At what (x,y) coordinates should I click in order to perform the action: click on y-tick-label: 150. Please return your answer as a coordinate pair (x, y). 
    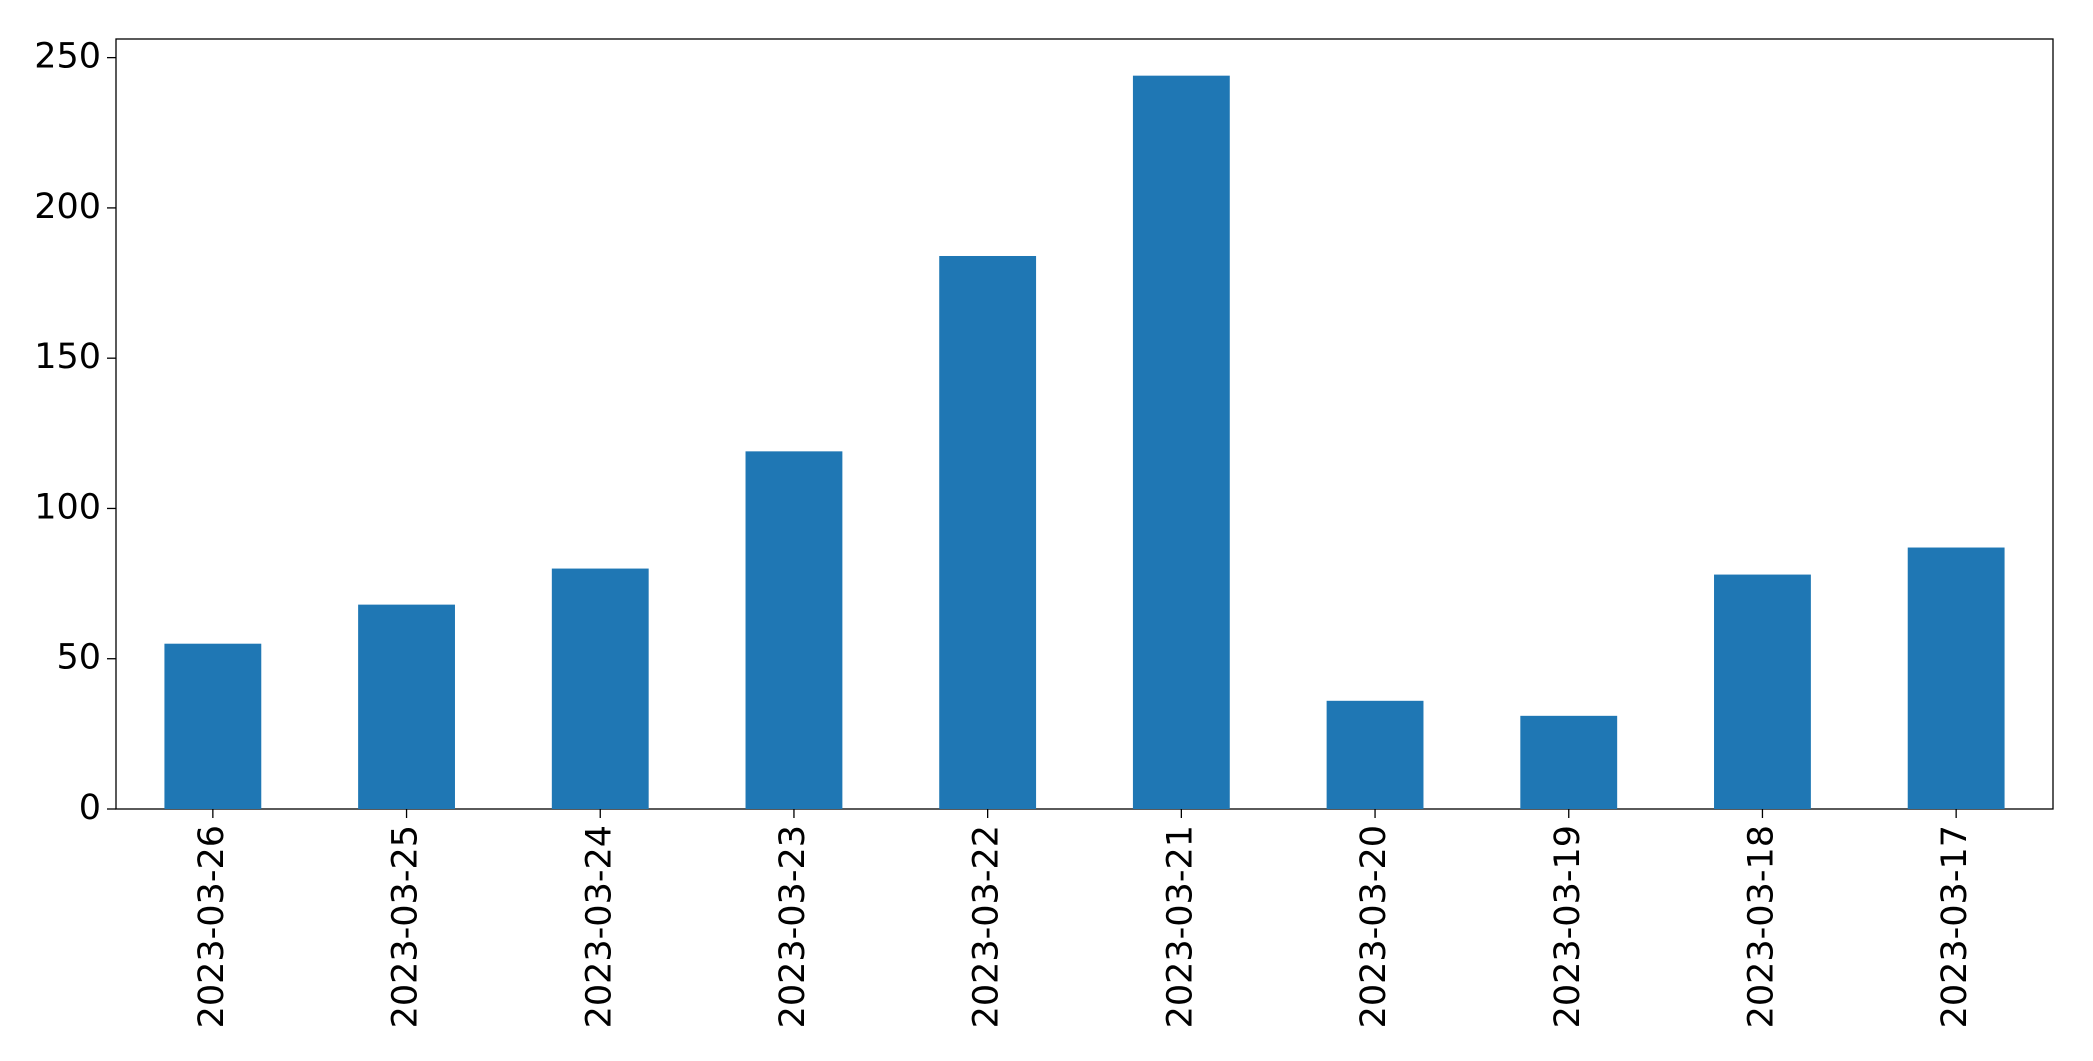
    Looking at the image, I should click on (67, 357).